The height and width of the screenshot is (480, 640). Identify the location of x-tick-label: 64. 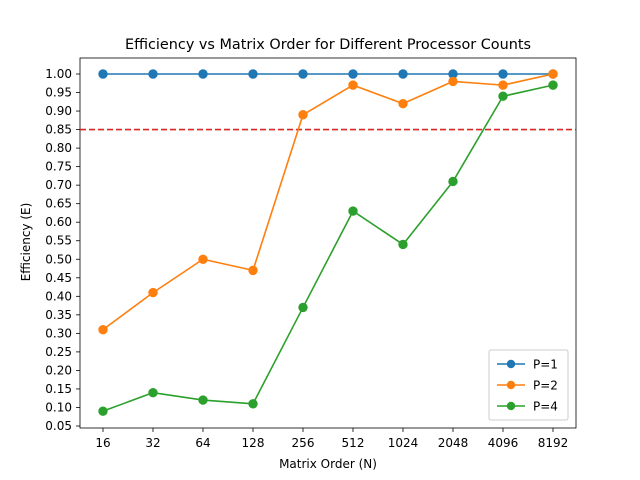
(202, 443).